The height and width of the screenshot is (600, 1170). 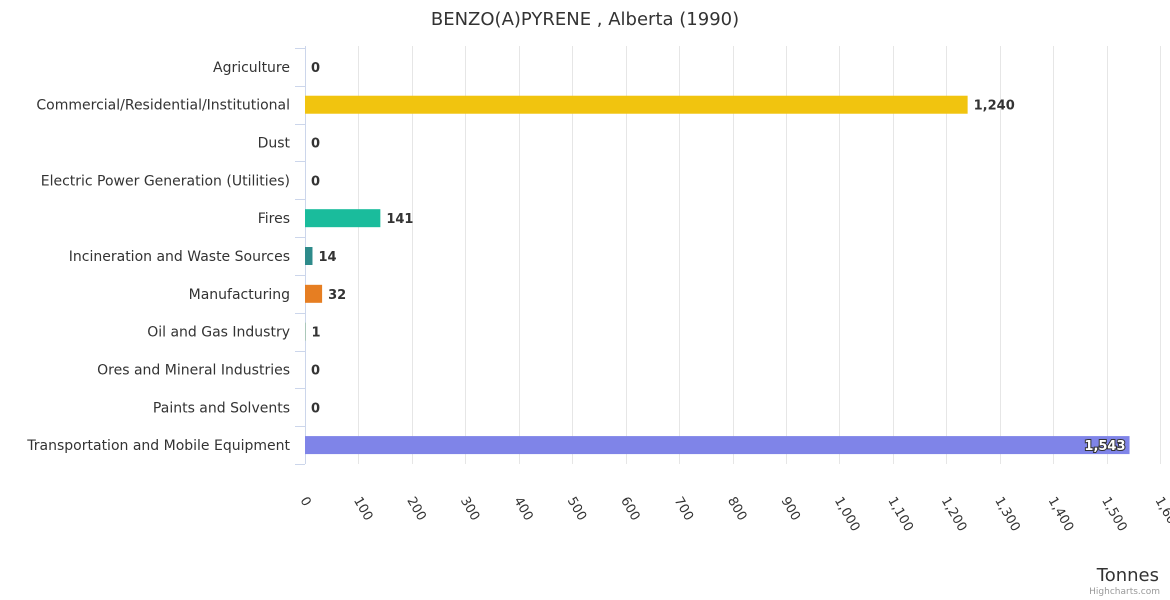 What do you see at coordinates (585, 19) in the screenshot?
I see `chart-title: BENZO(A)PYRENE , Alberta (1990)` at bounding box center [585, 19].